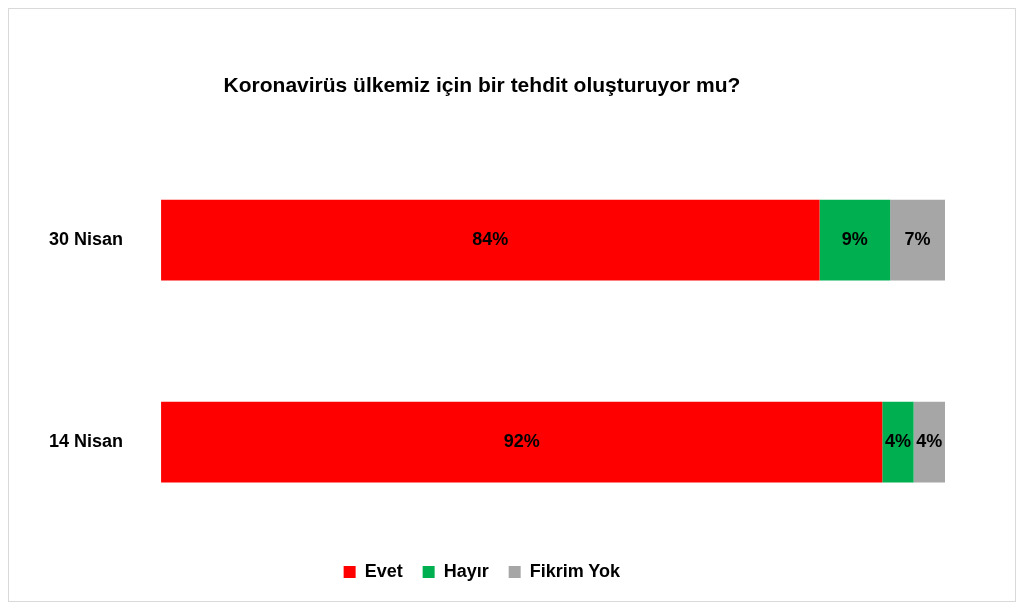  I want to click on data-label: 84%, so click(490, 239).